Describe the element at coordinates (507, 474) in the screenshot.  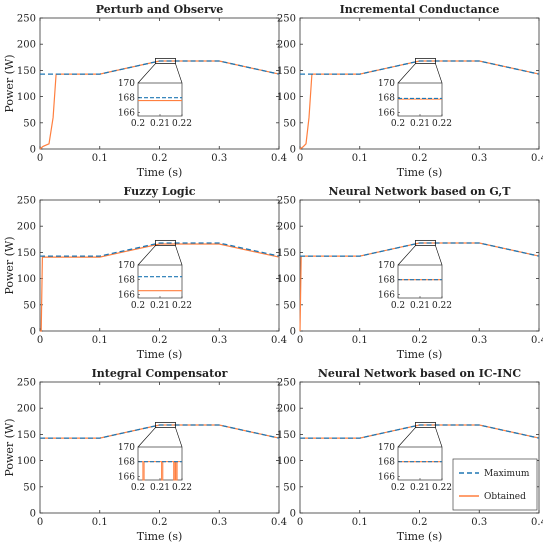
I see `legend-maximum-label: Maximum` at that location.